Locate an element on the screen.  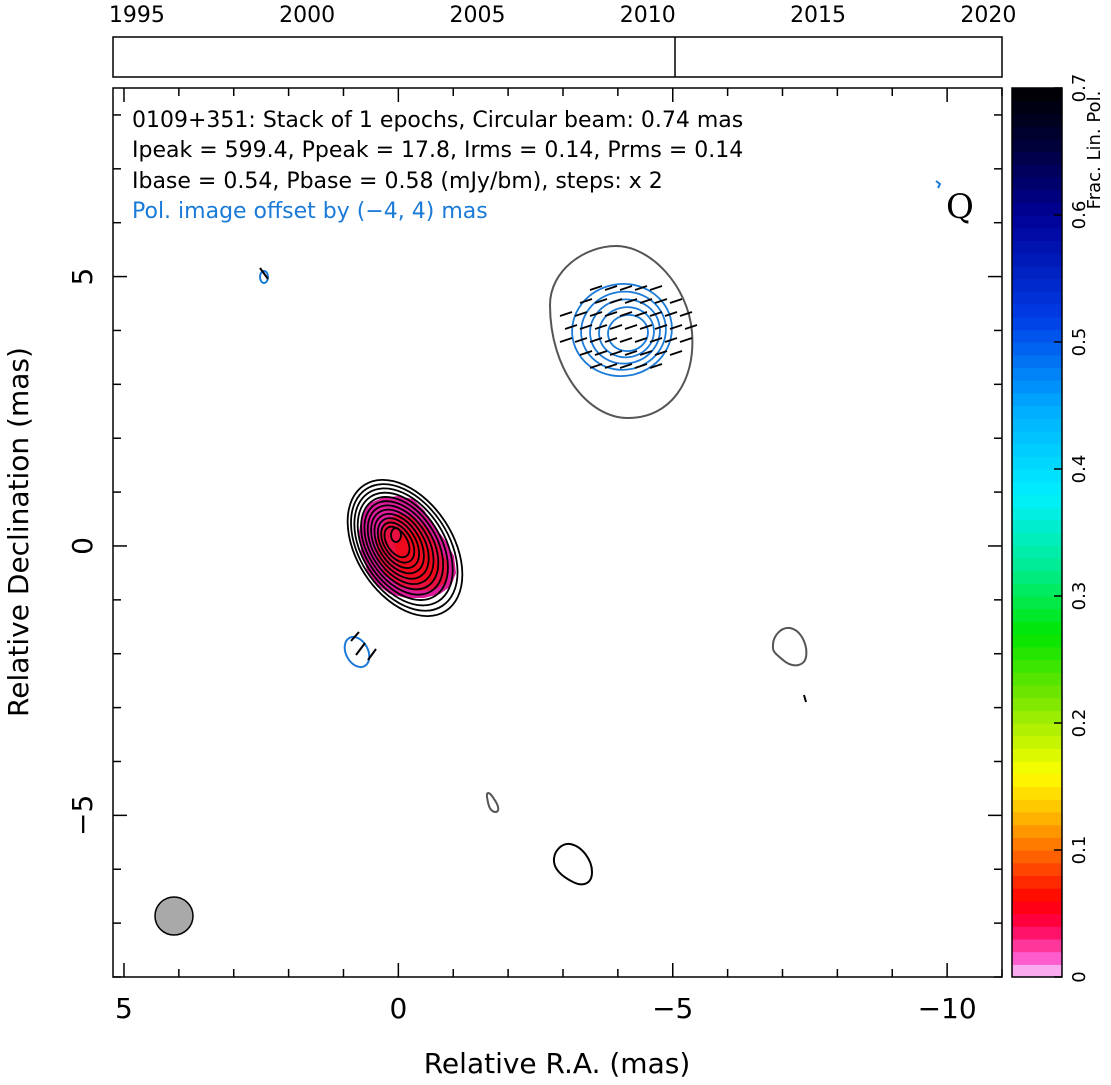
colorbar-tick-label: 0.2 is located at coordinates (1079, 723).